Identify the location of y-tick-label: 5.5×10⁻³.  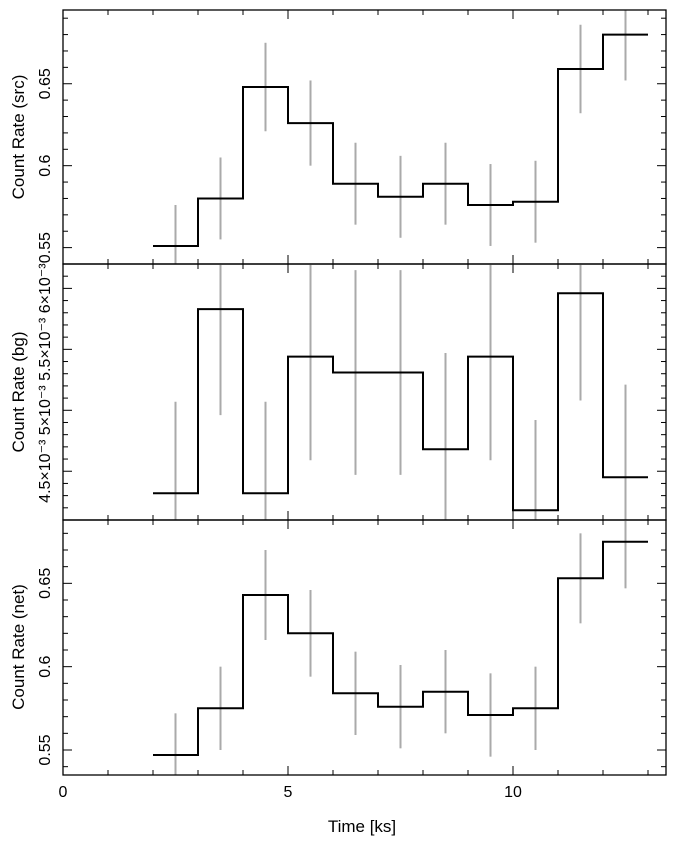
(45, 349).